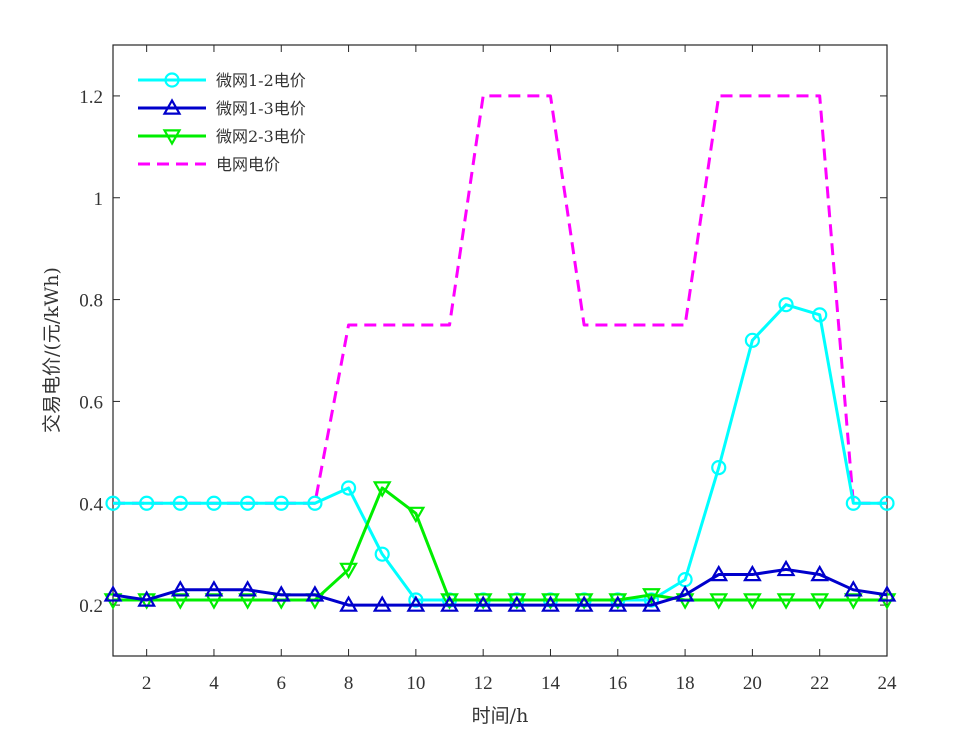  I want to click on x-tick-label: 10, so click(415, 683).